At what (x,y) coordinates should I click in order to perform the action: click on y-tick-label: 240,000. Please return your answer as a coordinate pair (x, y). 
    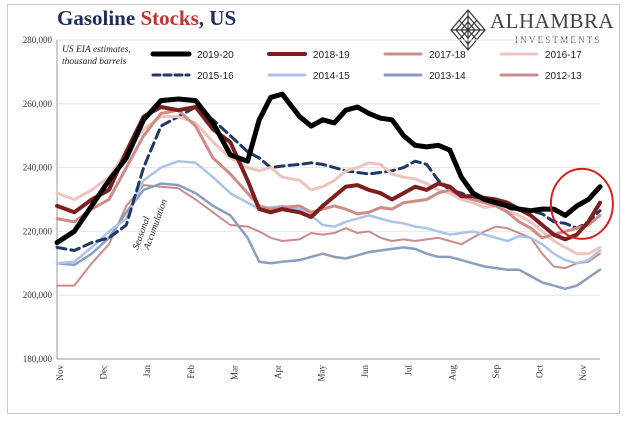
    Looking at the image, I should click on (38, 168).